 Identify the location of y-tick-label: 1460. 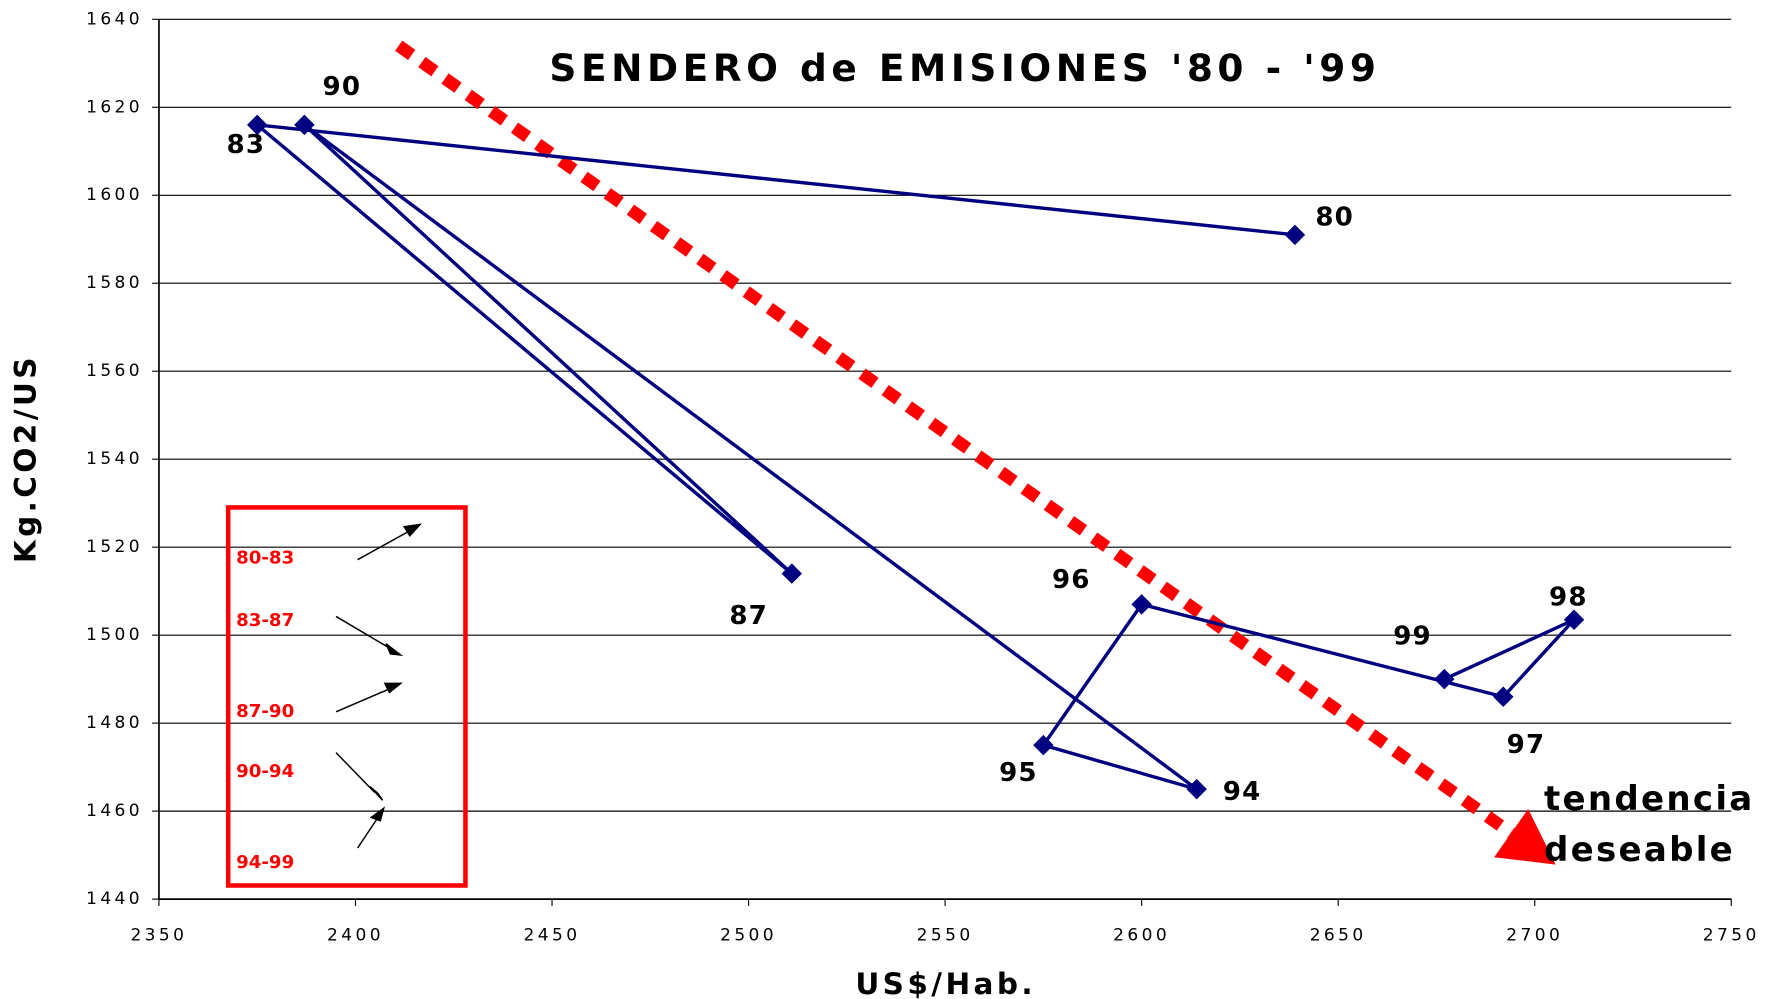
(114, 811).